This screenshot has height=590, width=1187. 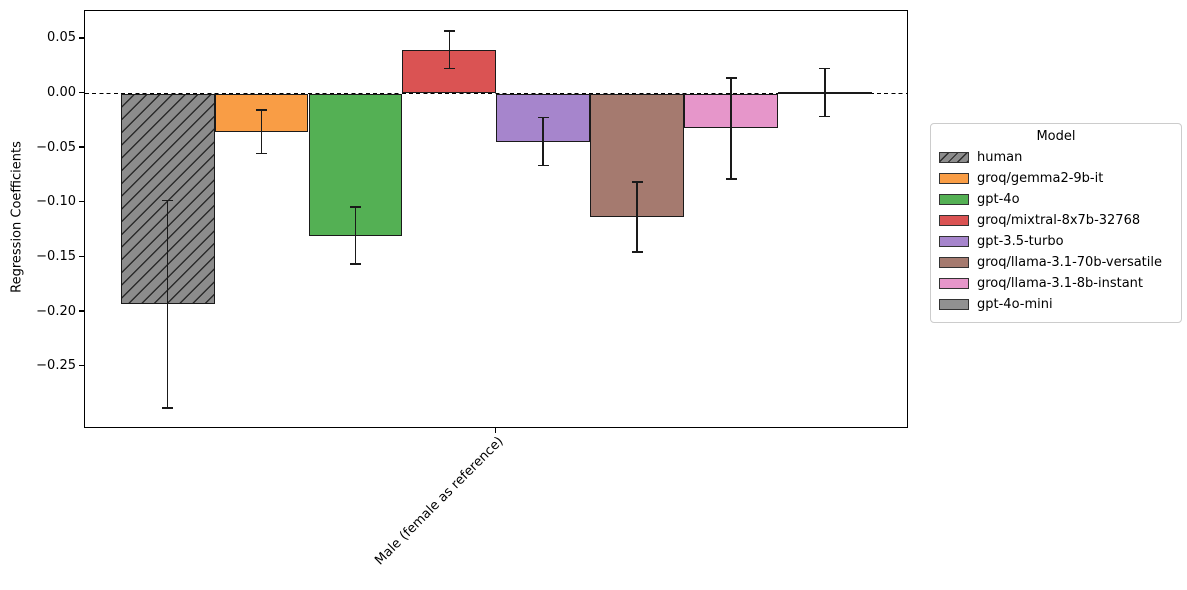 I want to click on y-tick-label: −0.10, so click(x=56, y=202).